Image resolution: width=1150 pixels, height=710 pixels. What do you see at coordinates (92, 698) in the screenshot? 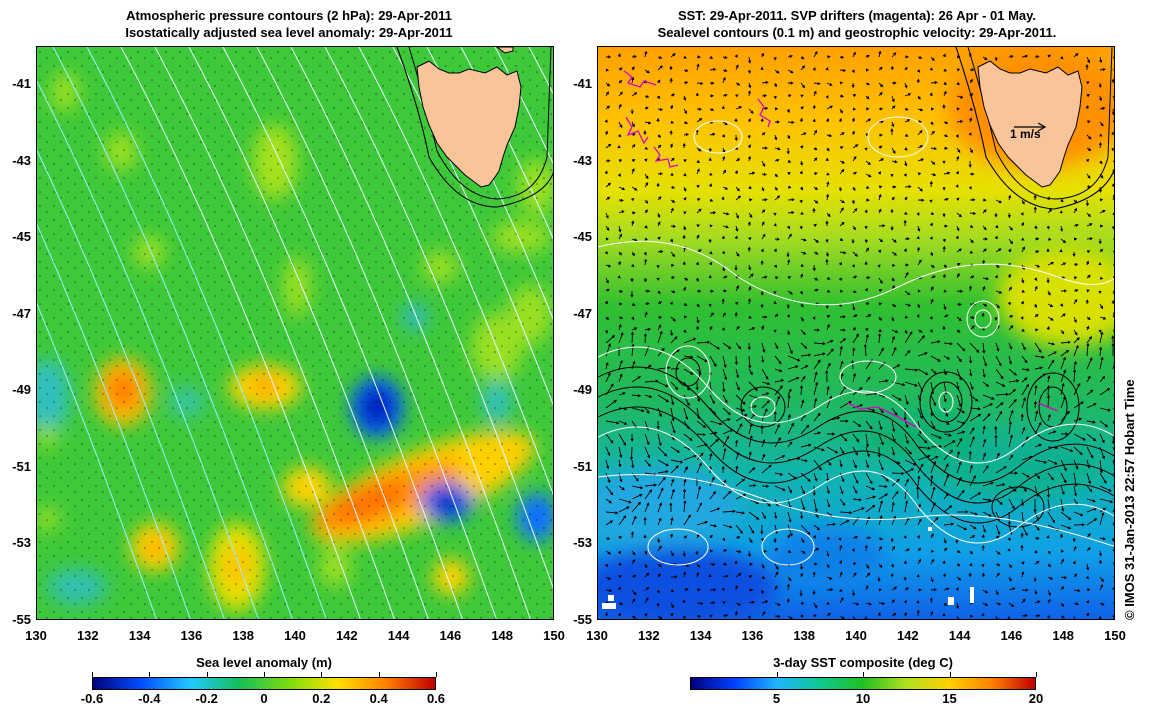
I see `colorbar-tick-label: -0.6` at bounding box center [92, 698].